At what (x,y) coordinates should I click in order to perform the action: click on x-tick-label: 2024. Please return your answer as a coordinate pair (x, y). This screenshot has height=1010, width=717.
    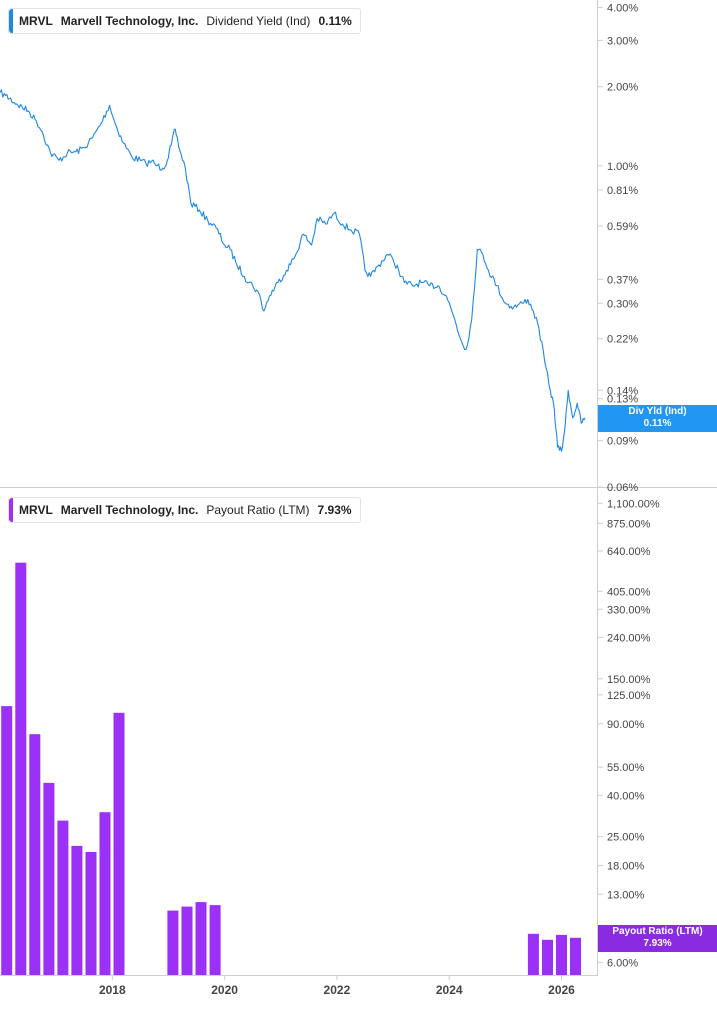
    Looking at the image, I should click on (449, 990).